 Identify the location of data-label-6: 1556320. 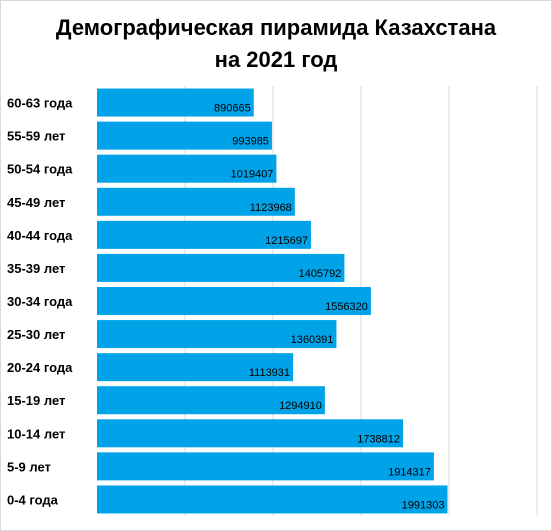
(346, 307).